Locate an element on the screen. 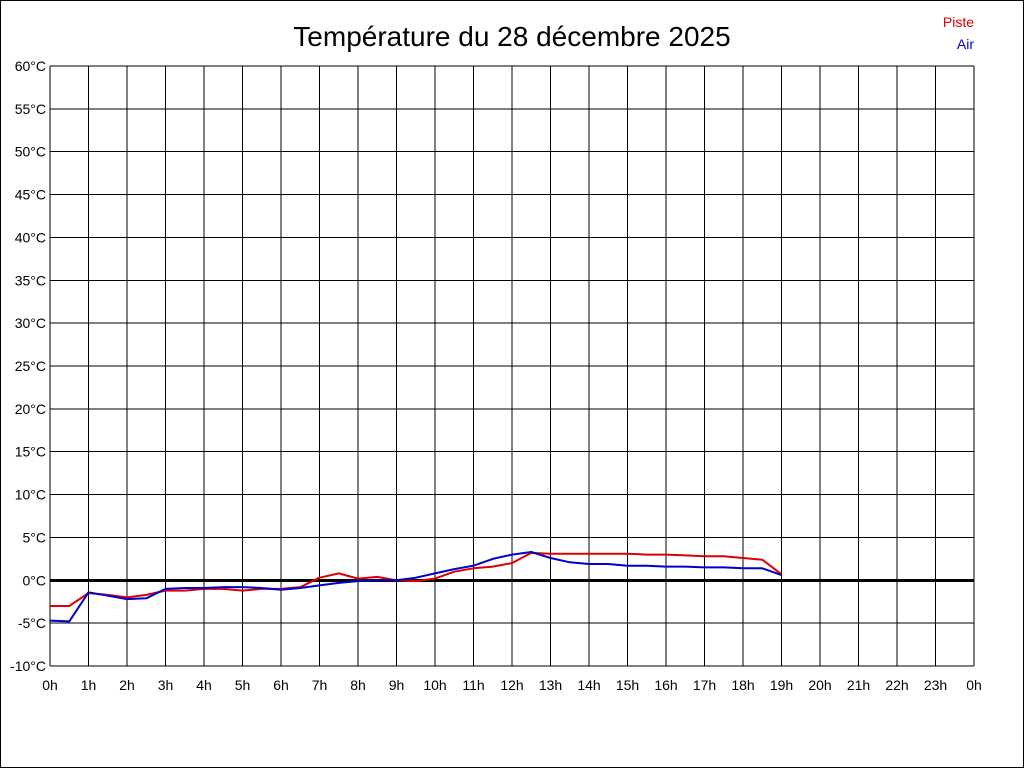 The height and width of the screenshot is (768, 1024). y-tick-label: 30°C is located at coordinates (30, 323).